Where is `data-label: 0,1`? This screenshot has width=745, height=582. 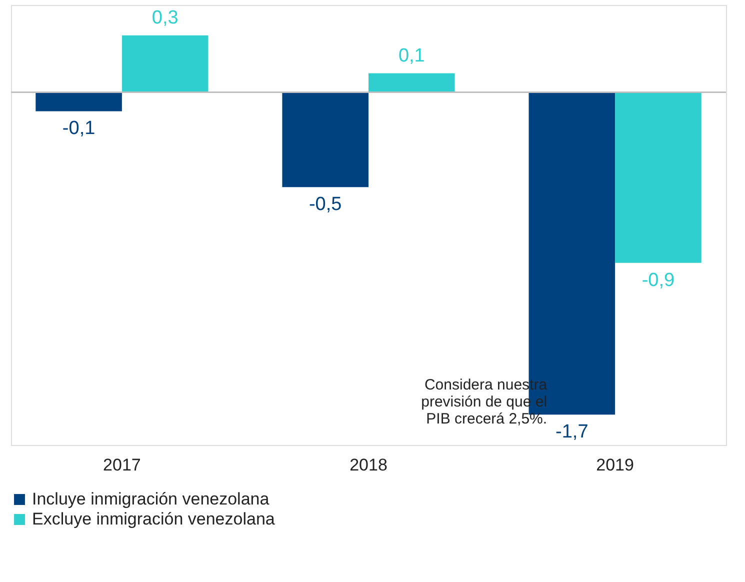 data-label: 0,1 is located at coordinates (411, 55).